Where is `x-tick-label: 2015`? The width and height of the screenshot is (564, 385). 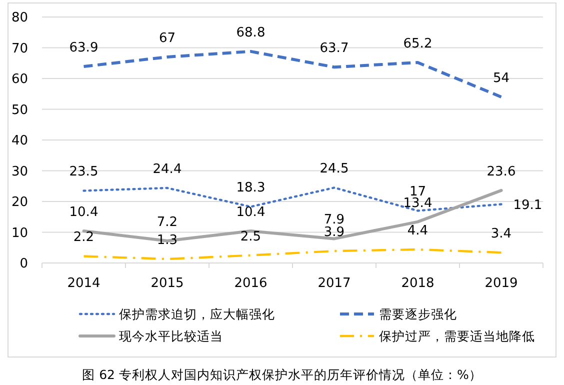 x-tick-label: 2015 is located at coordinates (167, 283).